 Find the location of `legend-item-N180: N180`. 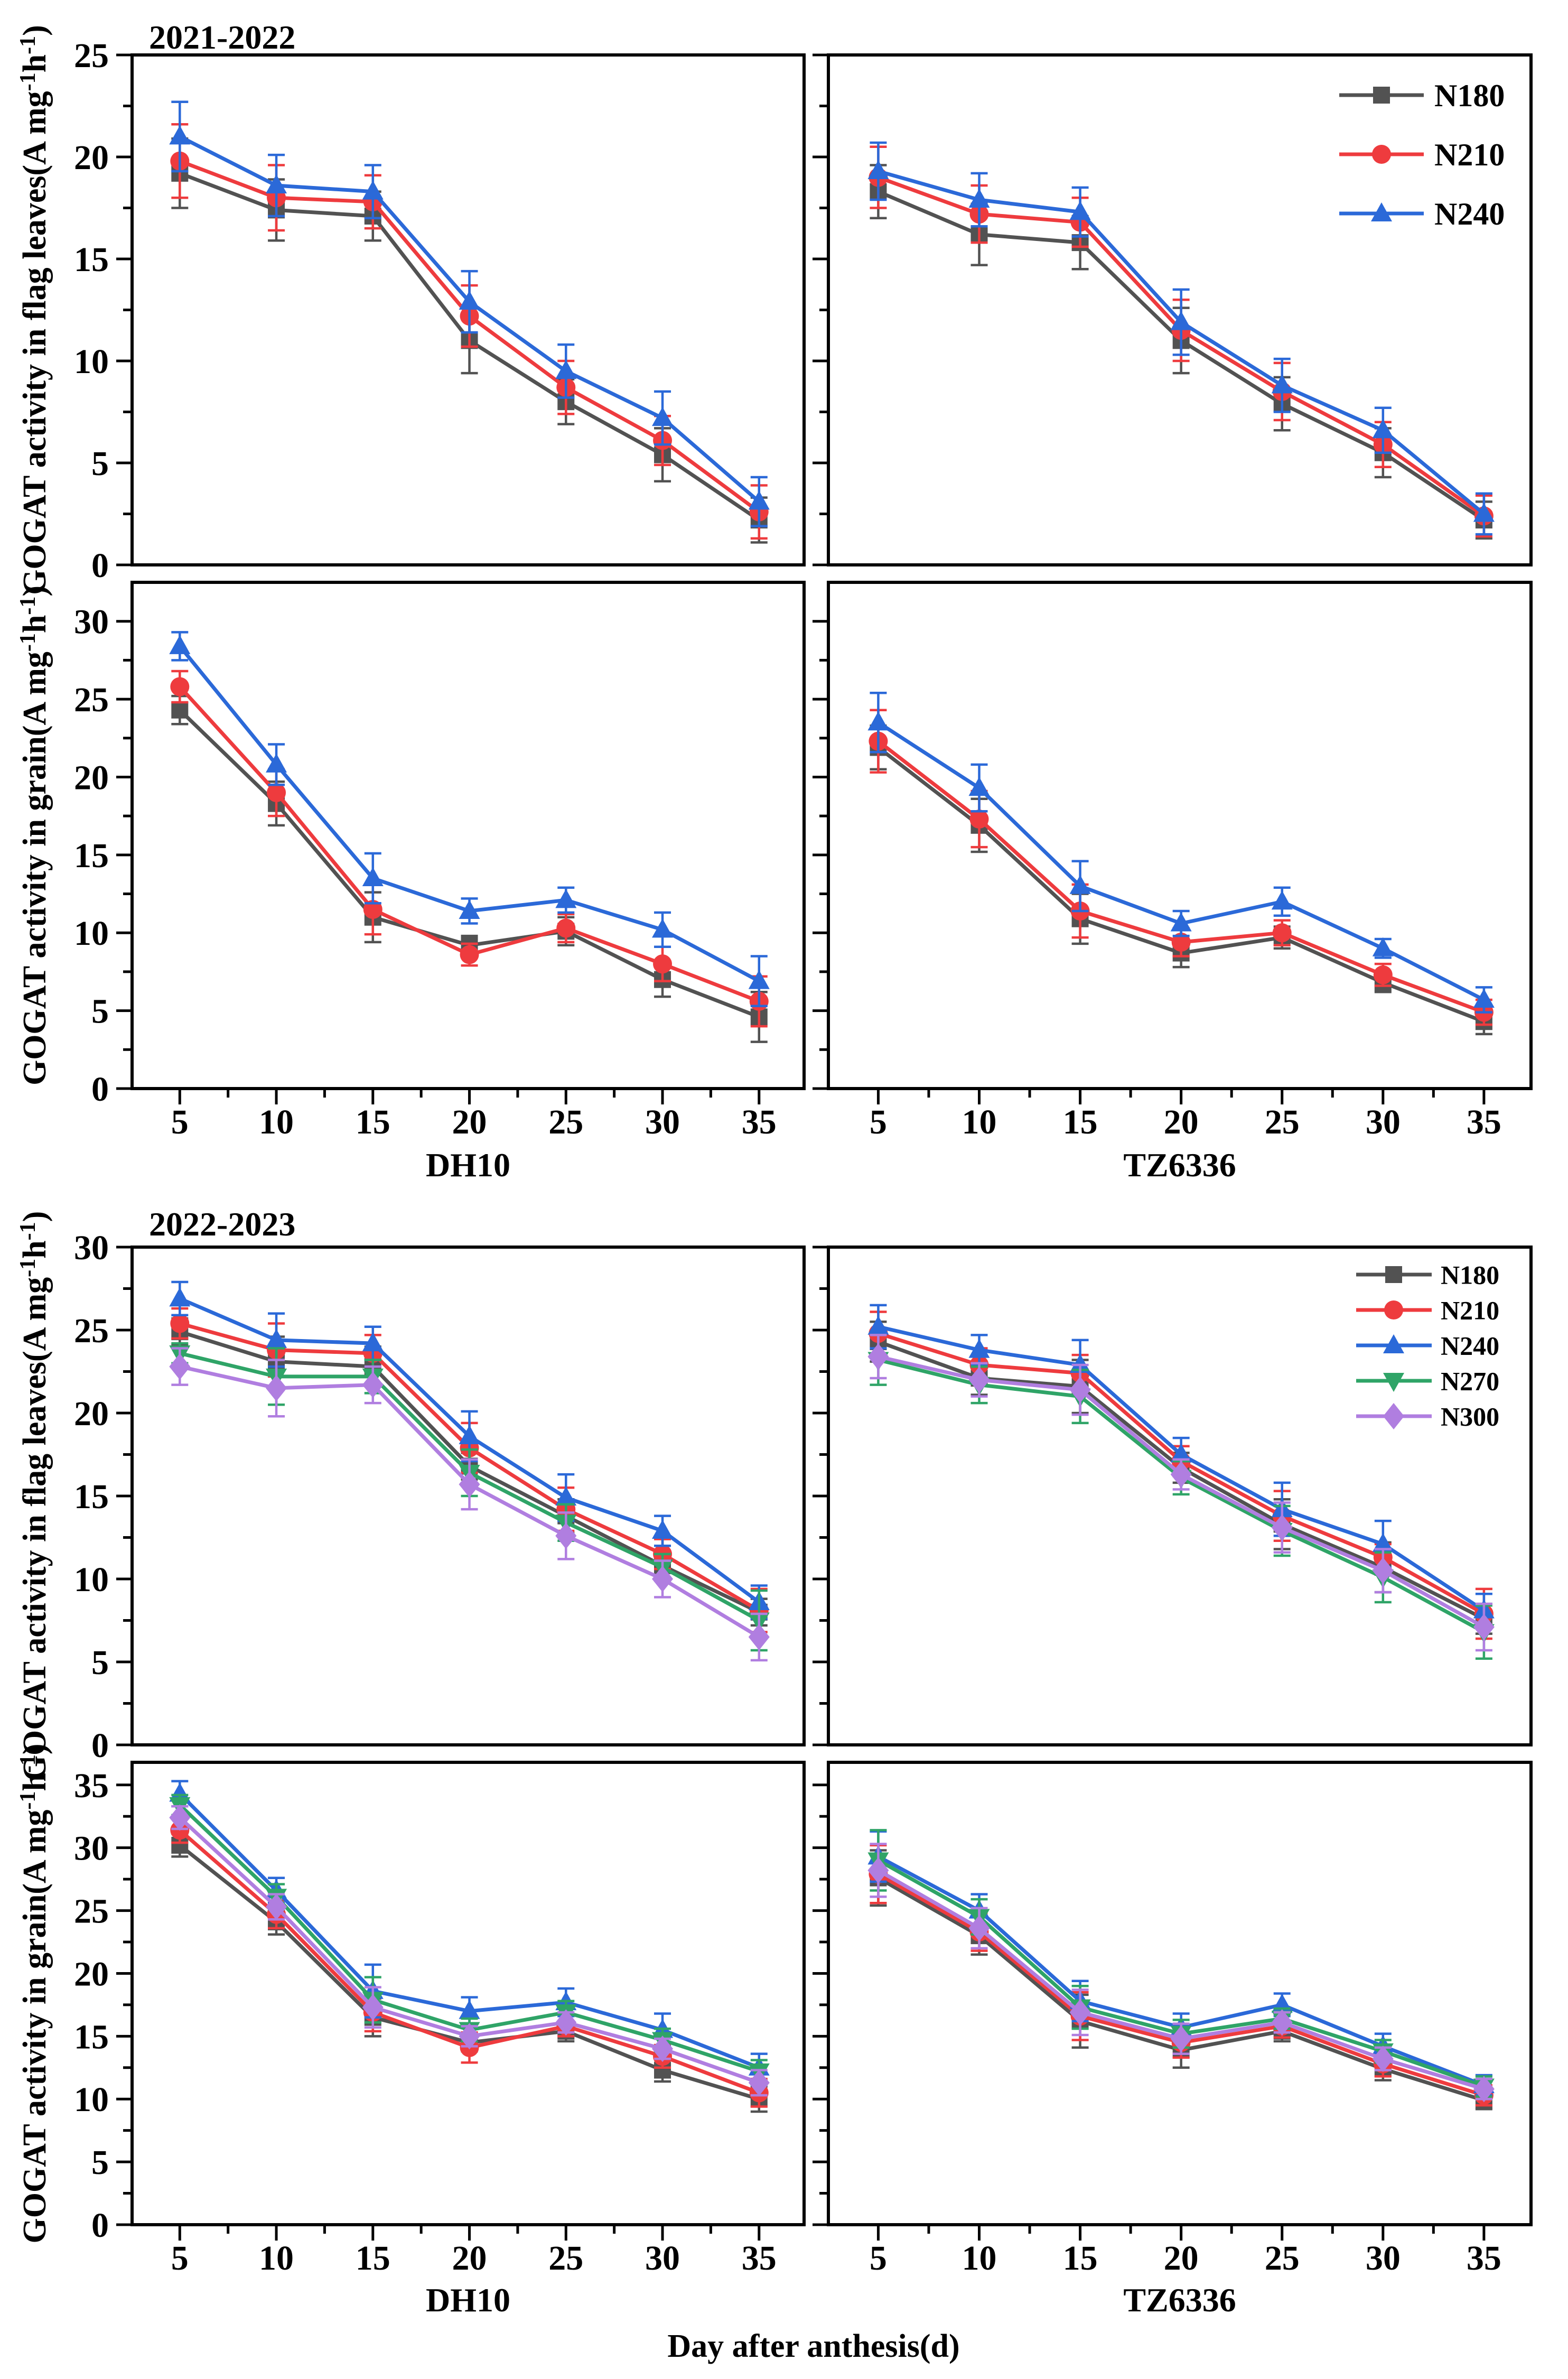

legend-item-N180: N180 is located at coordinates (1427, 1275).